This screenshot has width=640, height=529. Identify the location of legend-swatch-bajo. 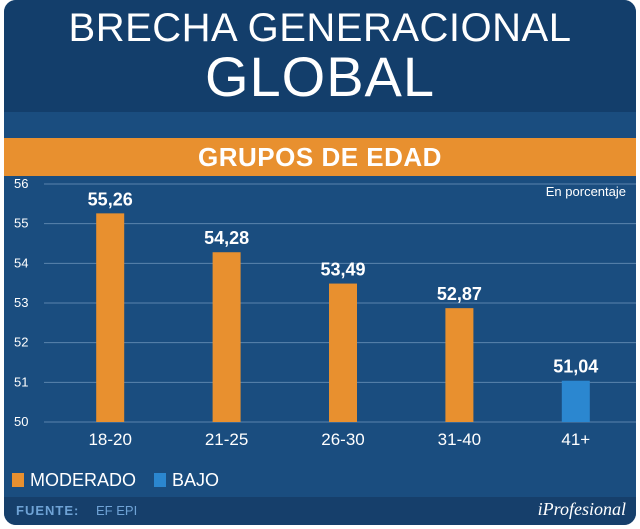
(160, 480).